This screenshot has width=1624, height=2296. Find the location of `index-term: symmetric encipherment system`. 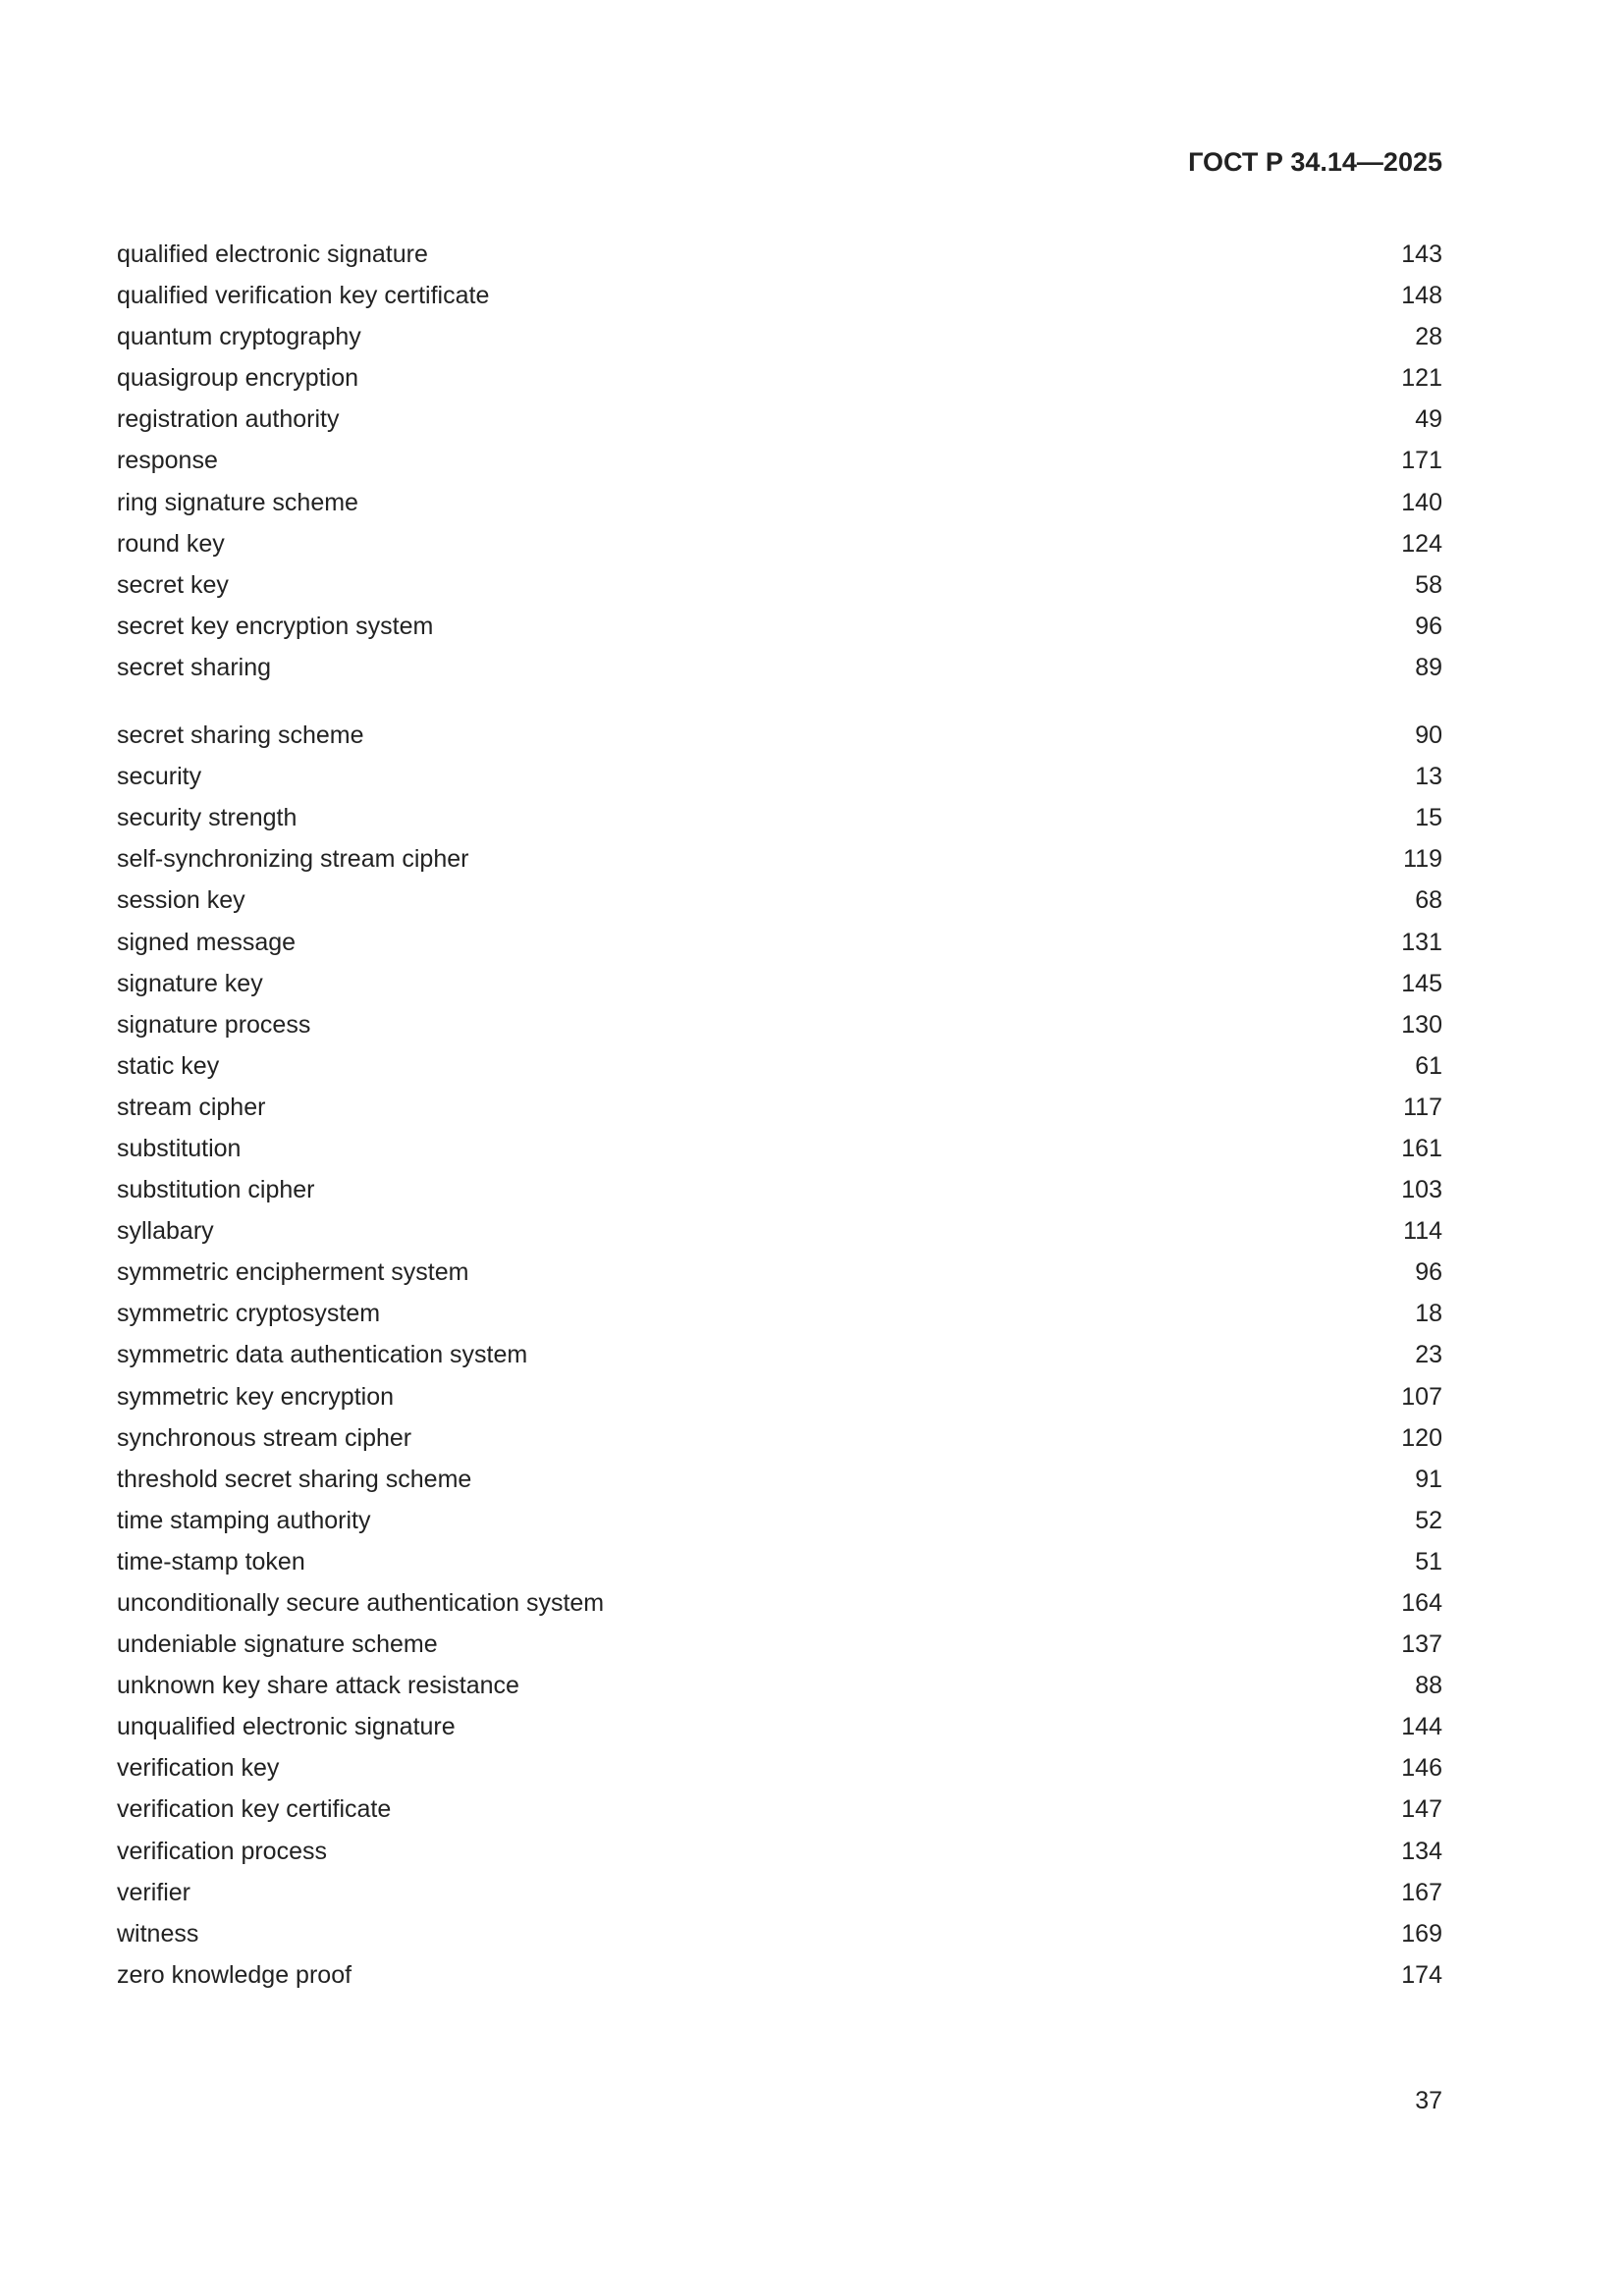

index-term: symmetric encipherment system is located at coordinates (293, 1272).